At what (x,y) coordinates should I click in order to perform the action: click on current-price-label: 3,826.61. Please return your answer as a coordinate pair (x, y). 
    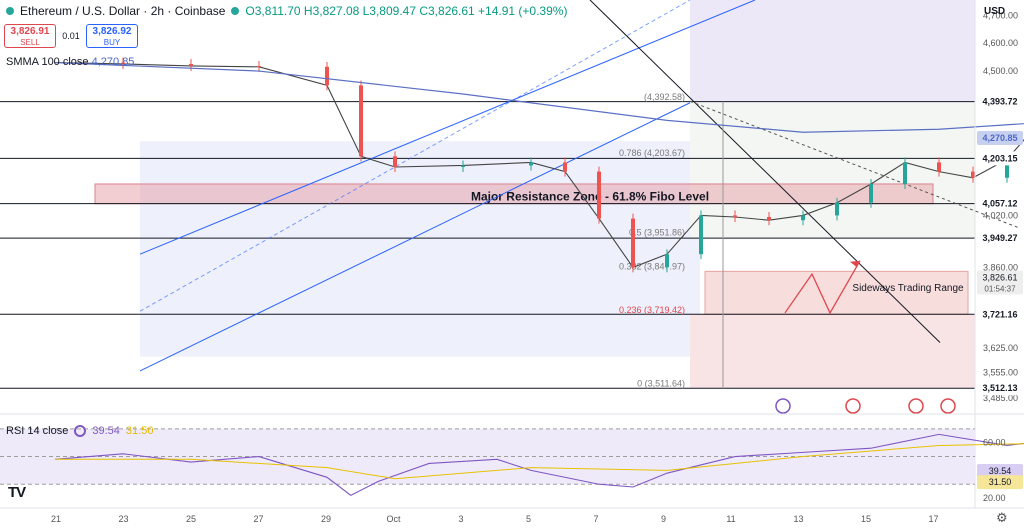
    Looking at the image, I should click on (999, 278).